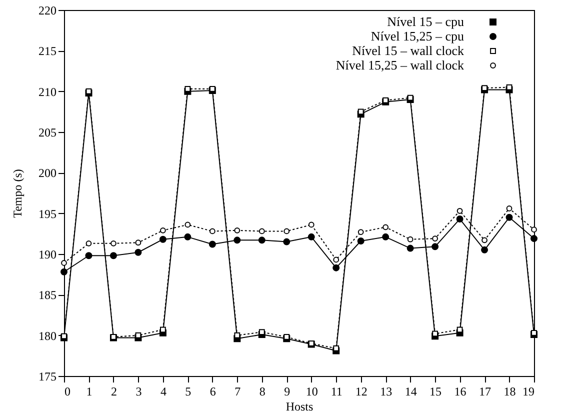 The height and width of the screenshot is (416, 576). Describe the element at coordinates (417, 36) in the screenshot. I see `legend-label: Nível 15,25 – cpu` at that location.